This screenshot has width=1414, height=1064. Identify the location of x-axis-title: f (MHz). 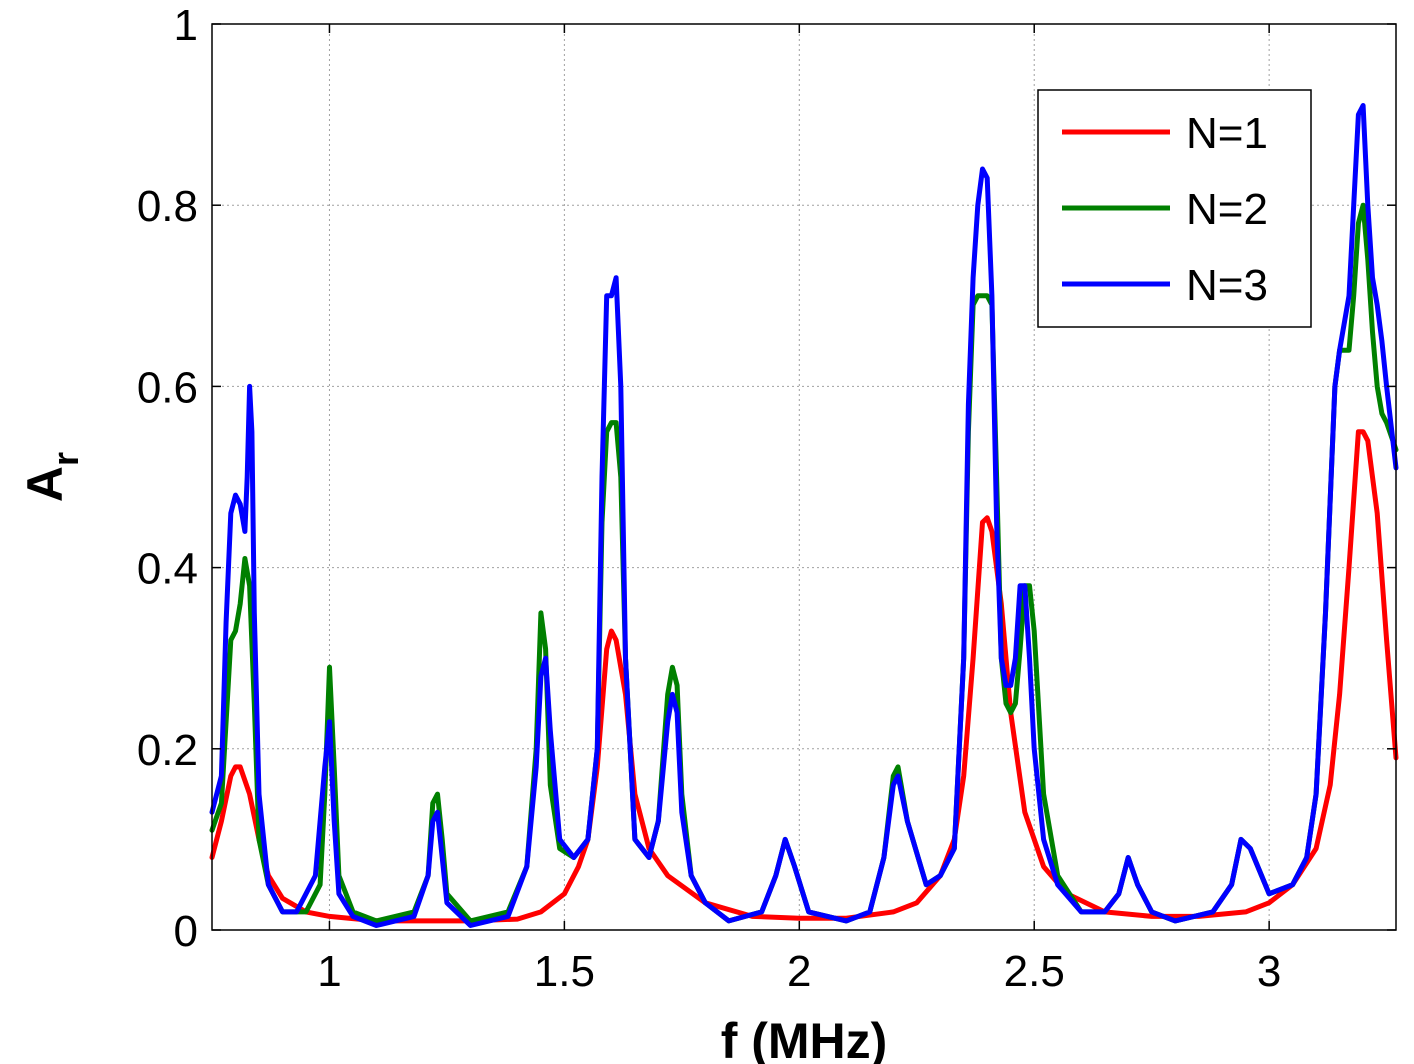
(804, 1038).